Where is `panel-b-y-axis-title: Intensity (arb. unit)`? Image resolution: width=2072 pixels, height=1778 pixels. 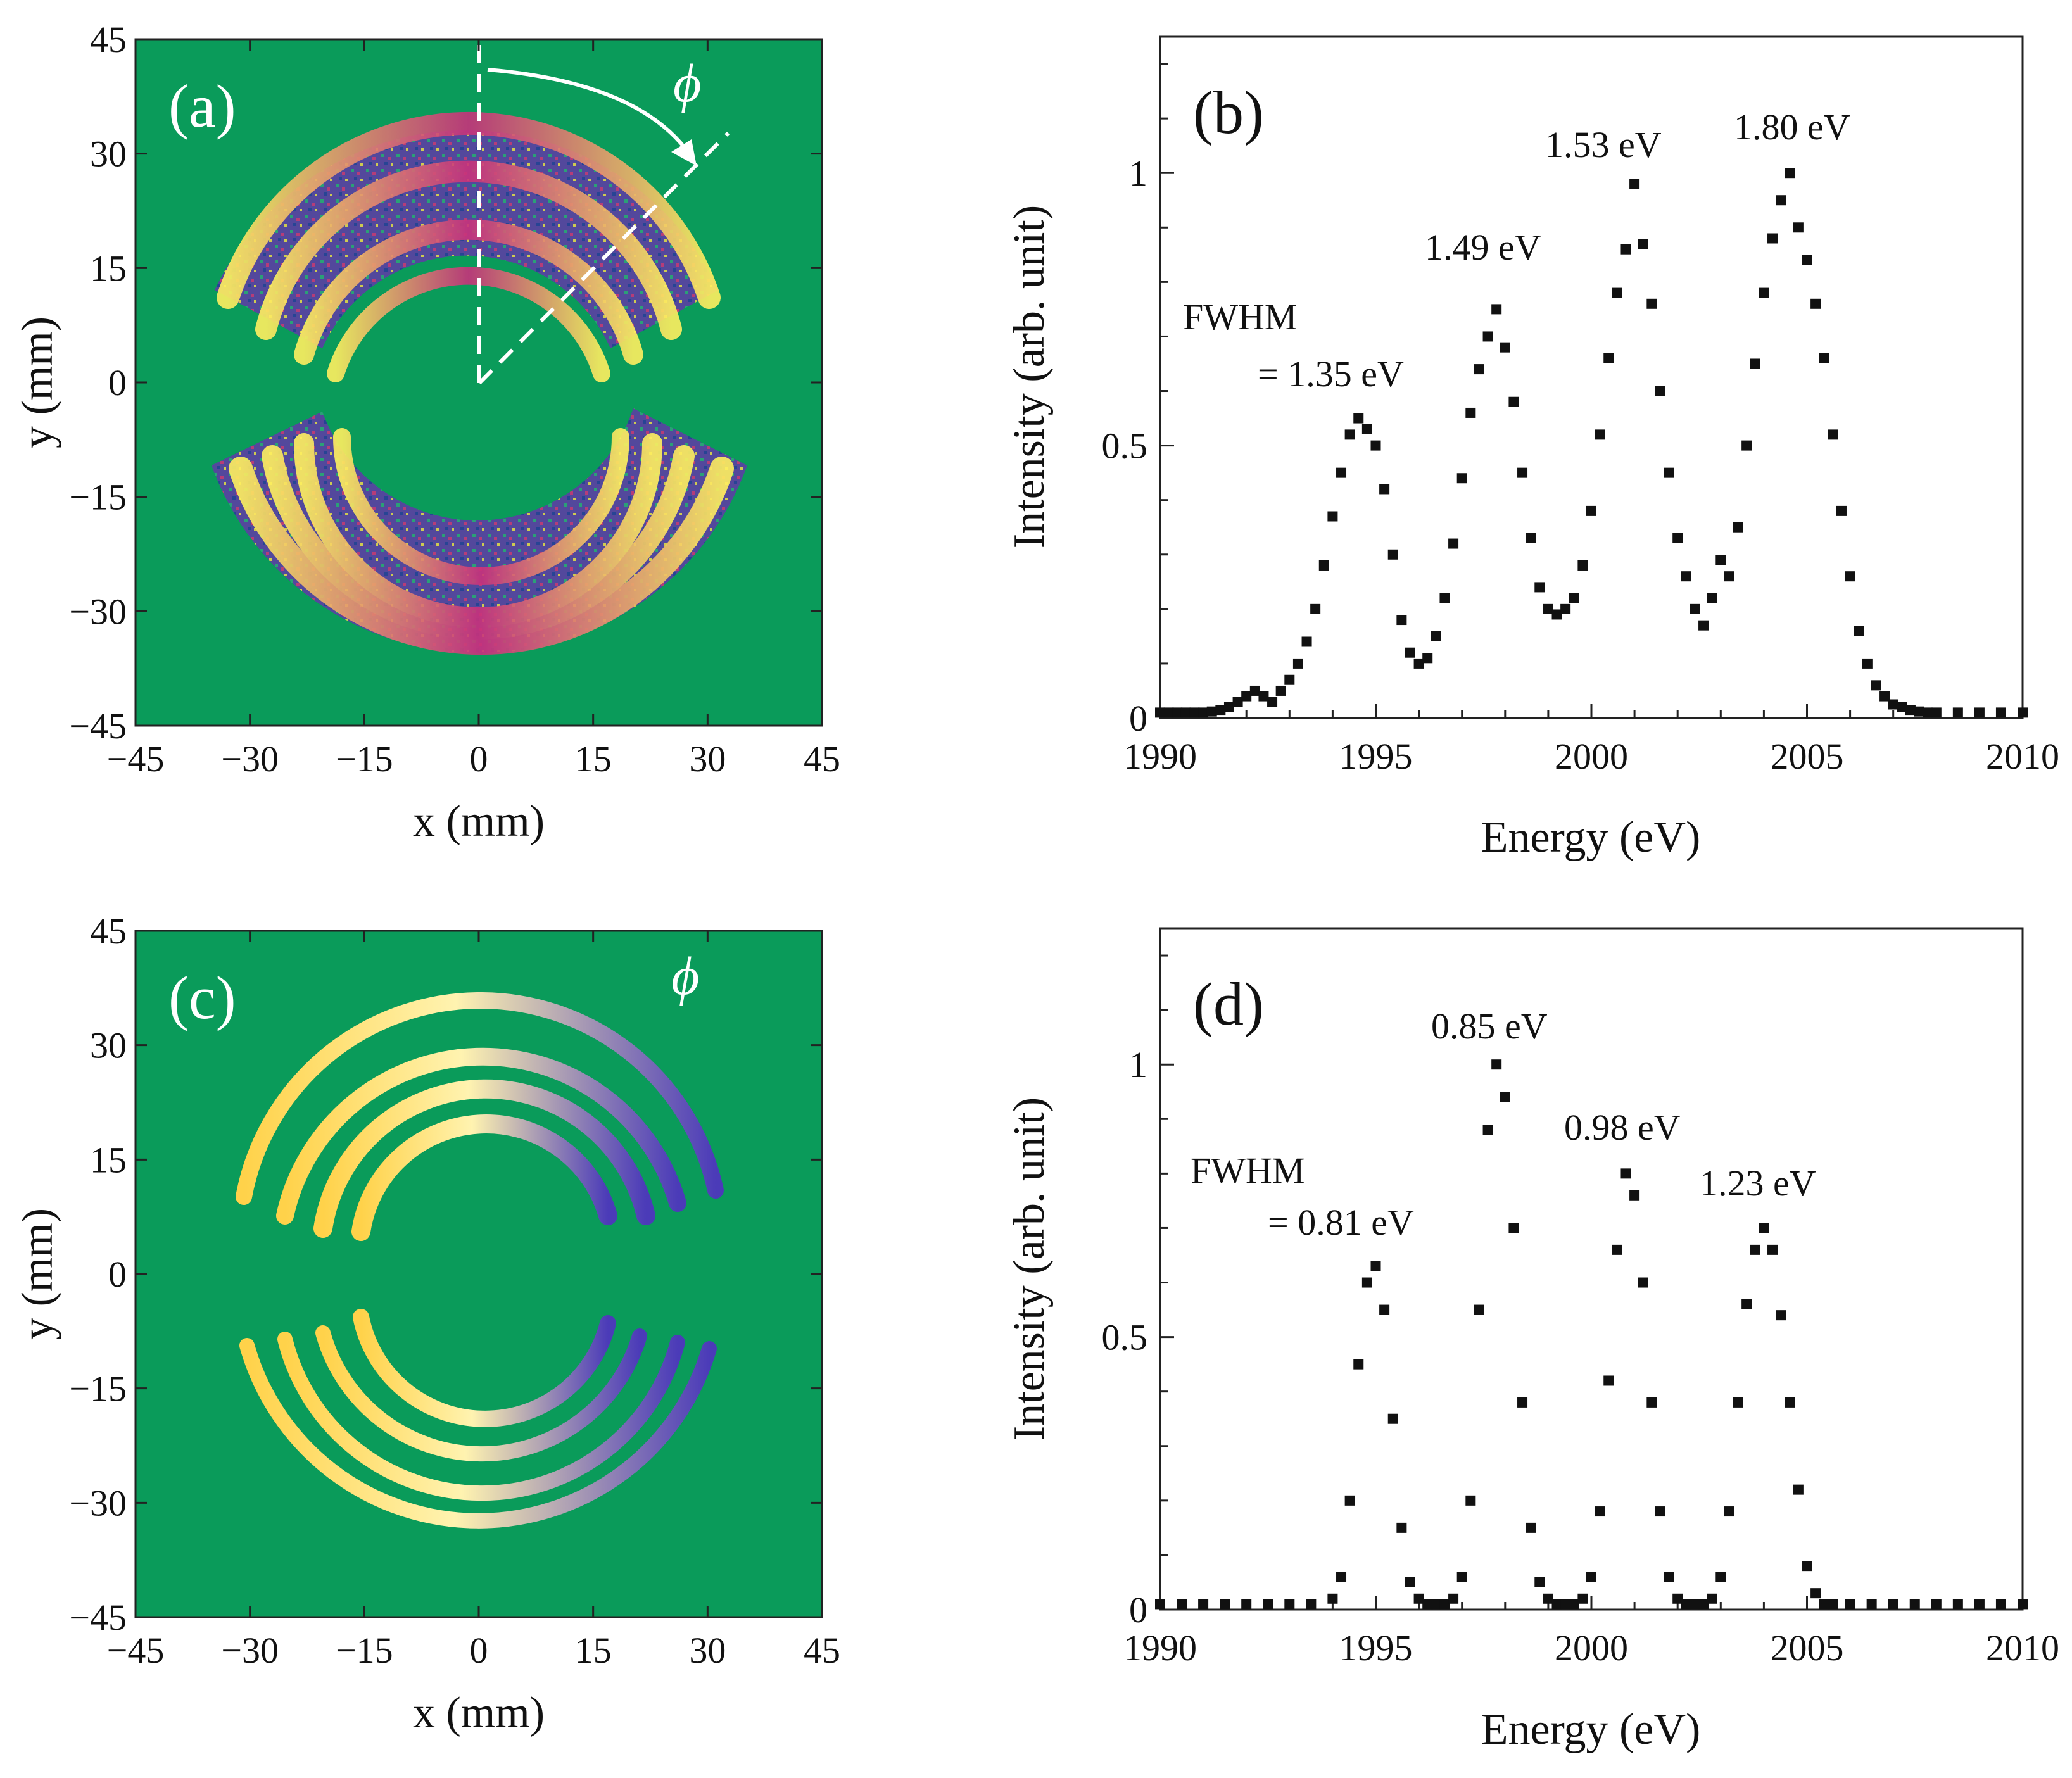
panel-b-y-axis-title: Intensity (arb. unit) is located at coordinates (1029, 376).